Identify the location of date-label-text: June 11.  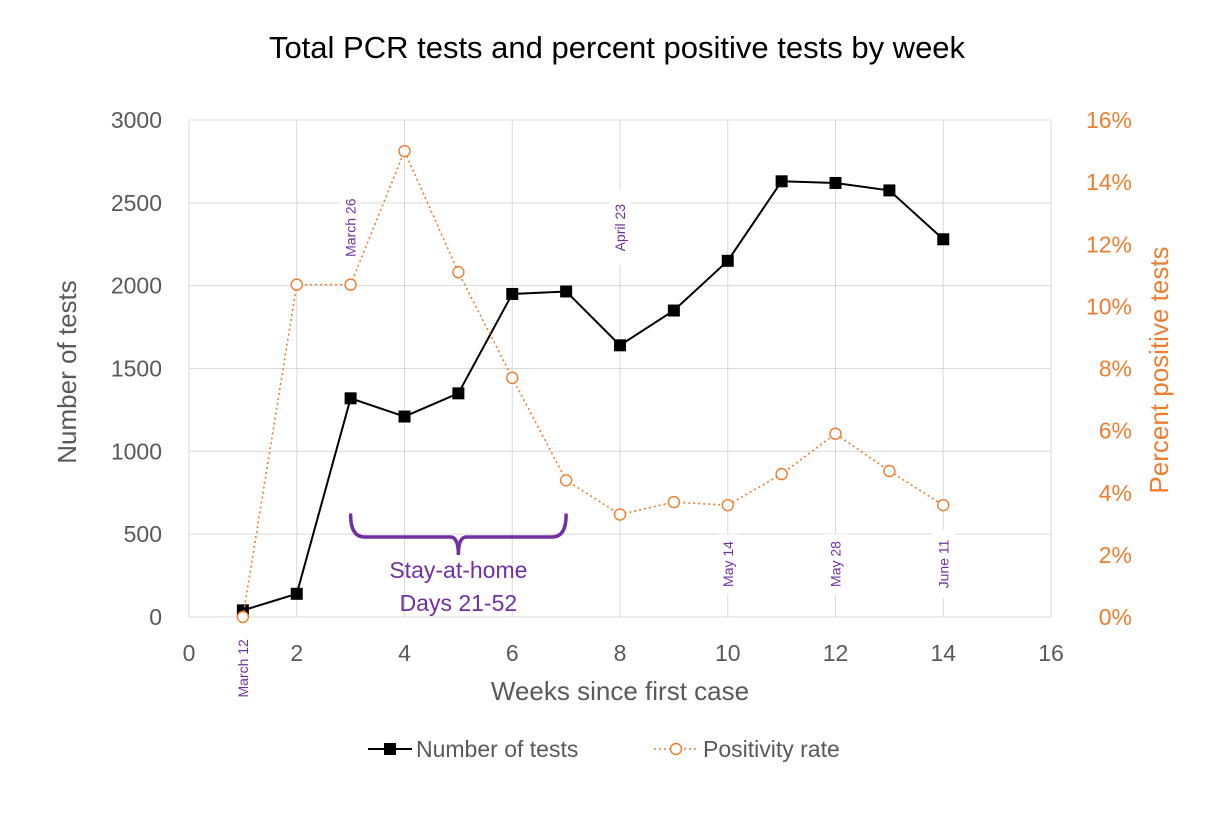
(943, 563).